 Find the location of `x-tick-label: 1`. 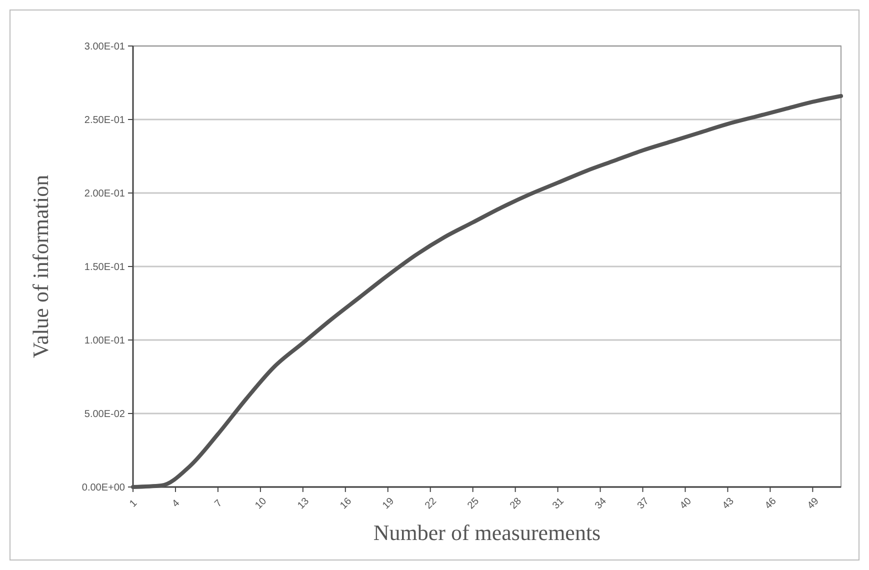

x-tick-label: 1 is located at coordinates (134, 504).